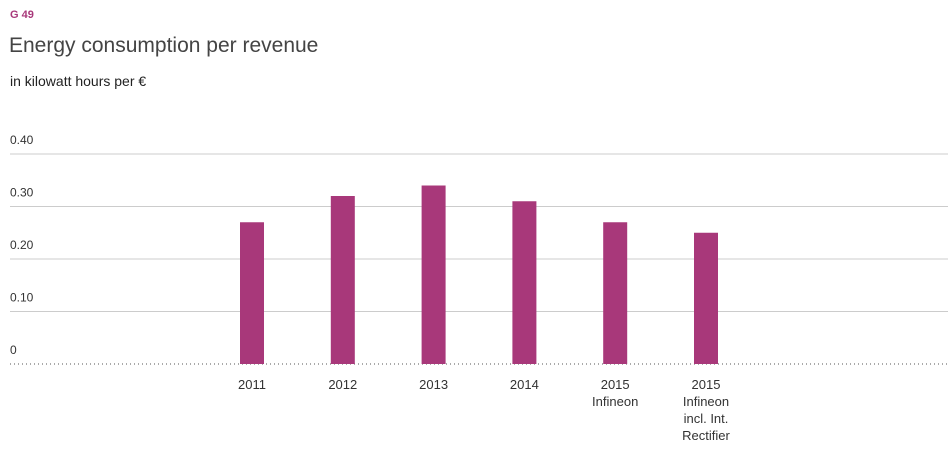 The image size is (948, 457). Describe the element at coordinates (164, 45) in the screenshot. I see `chart-title: Energy consumption per revenue` at that location.